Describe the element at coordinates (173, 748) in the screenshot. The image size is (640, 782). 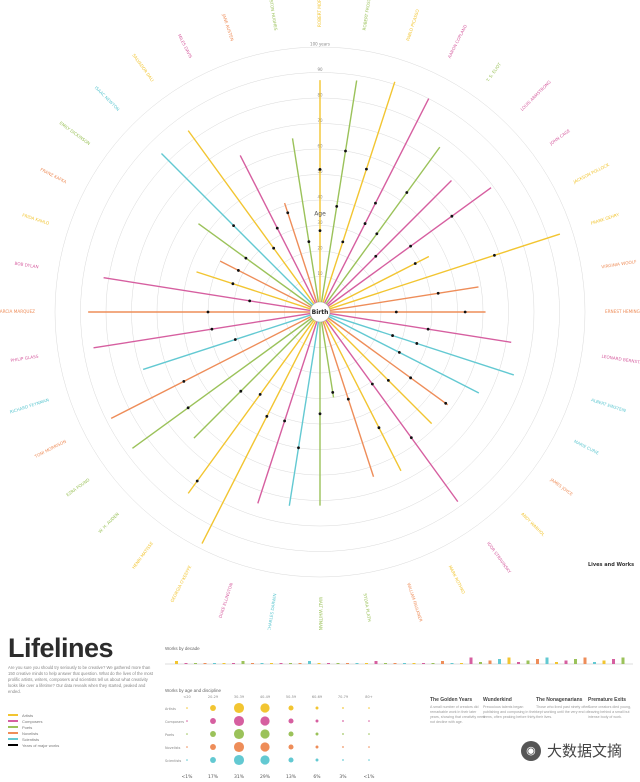
I see `discipline-row-label: Novelists` at that location.